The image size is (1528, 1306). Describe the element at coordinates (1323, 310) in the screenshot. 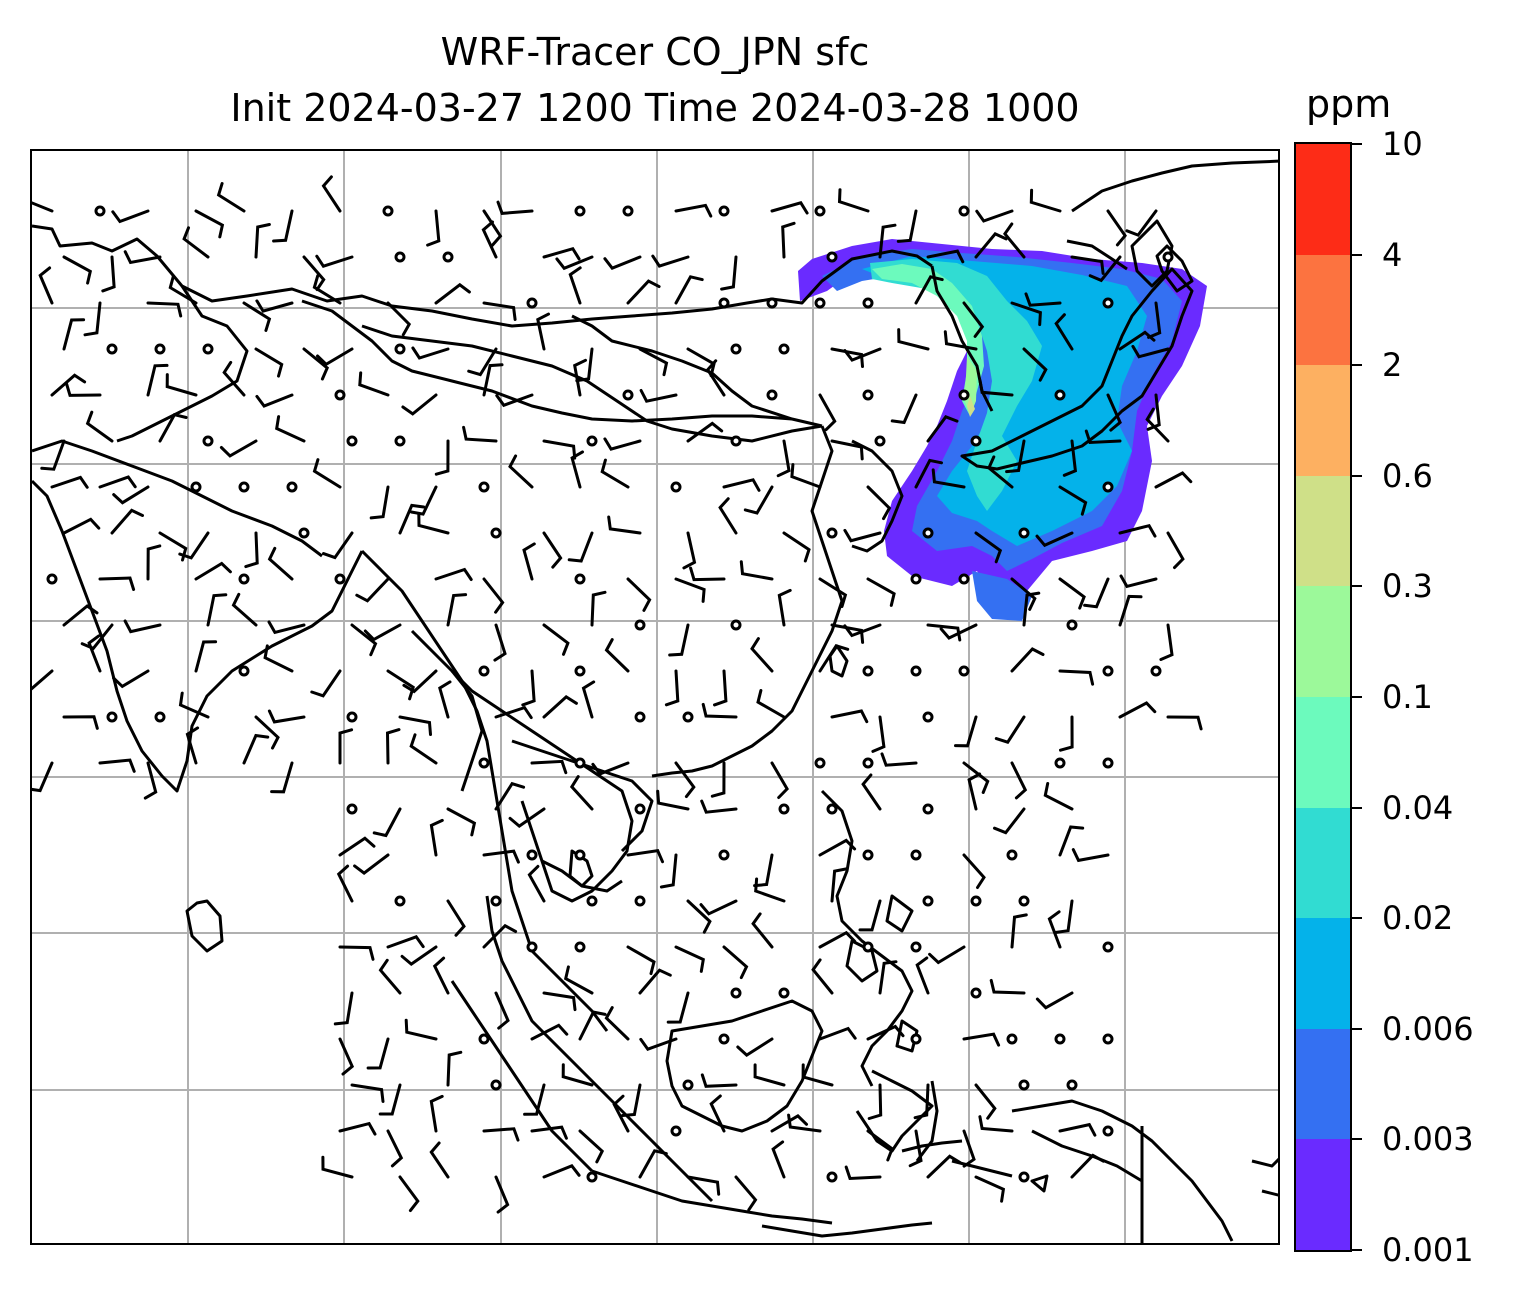

I see `colorbar-segment` at that location.